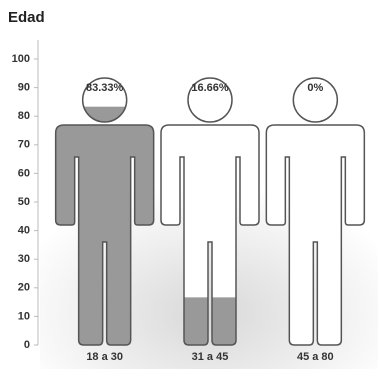  Describe the element at coordinates (24, 145) in the screenshot. I see `y-tick-label: 70` at that location.